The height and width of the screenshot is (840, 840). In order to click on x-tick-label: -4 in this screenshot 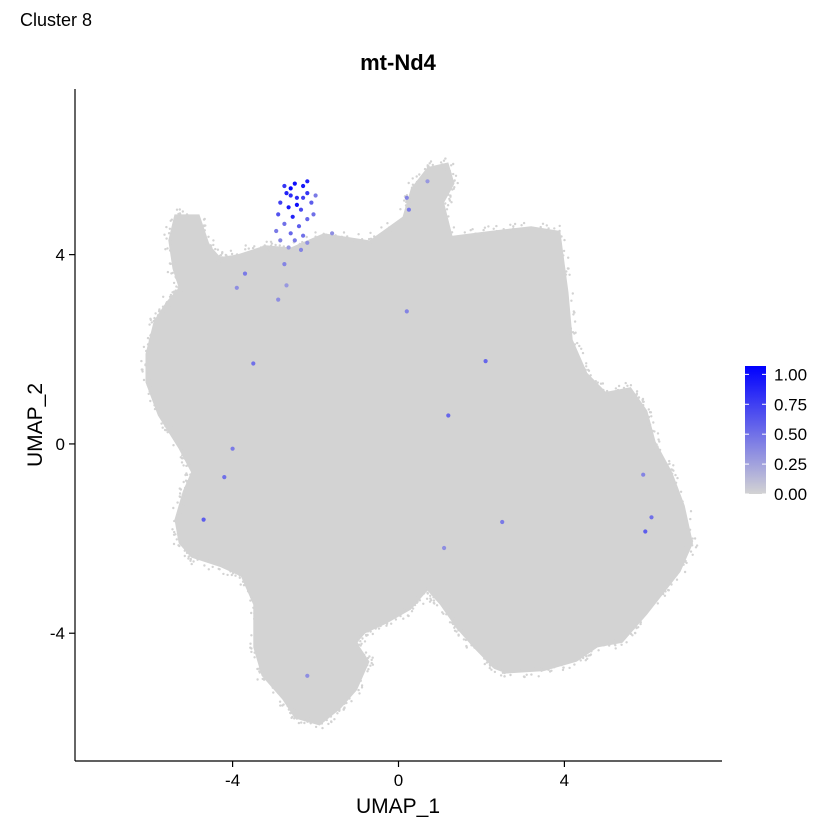, I will do `click(232, 780)`.